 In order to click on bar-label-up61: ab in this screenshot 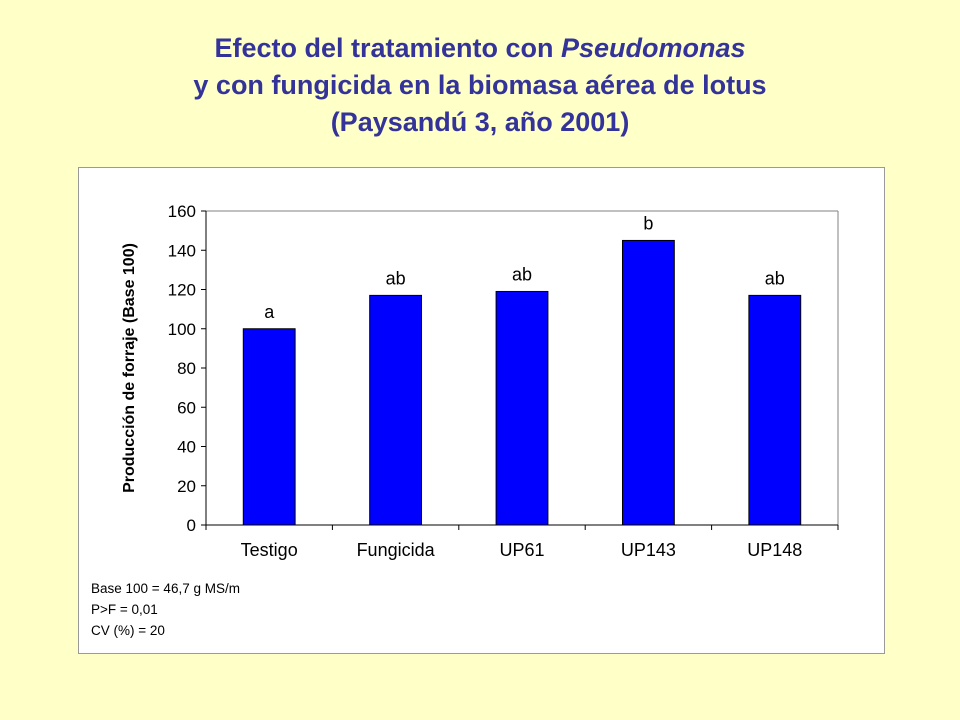, I will do `click(522, 274)`.